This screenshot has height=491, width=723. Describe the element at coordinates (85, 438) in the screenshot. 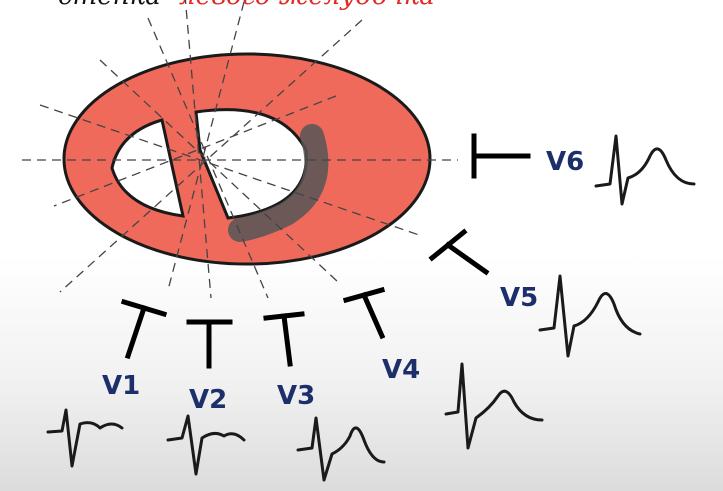

I see `ecg-wave-v1` at that location.